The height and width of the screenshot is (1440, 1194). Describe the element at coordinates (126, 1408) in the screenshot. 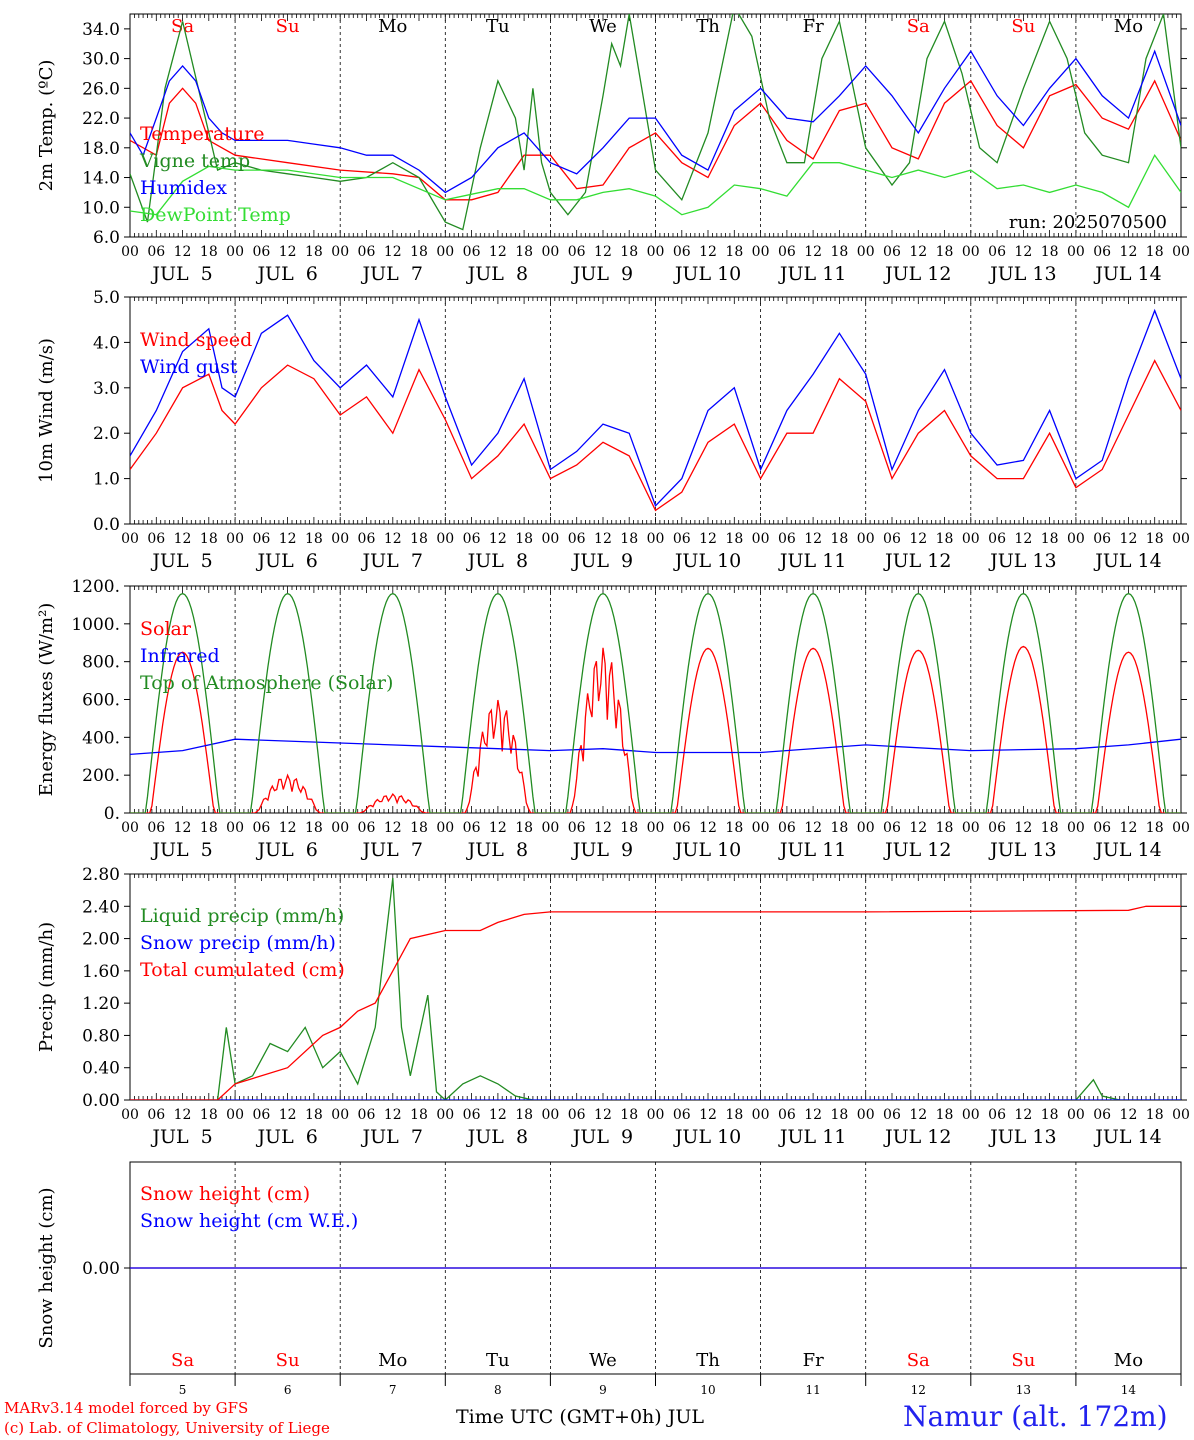

I see `credit-line-1: MARv3.14 model forced by GFS` at that location.